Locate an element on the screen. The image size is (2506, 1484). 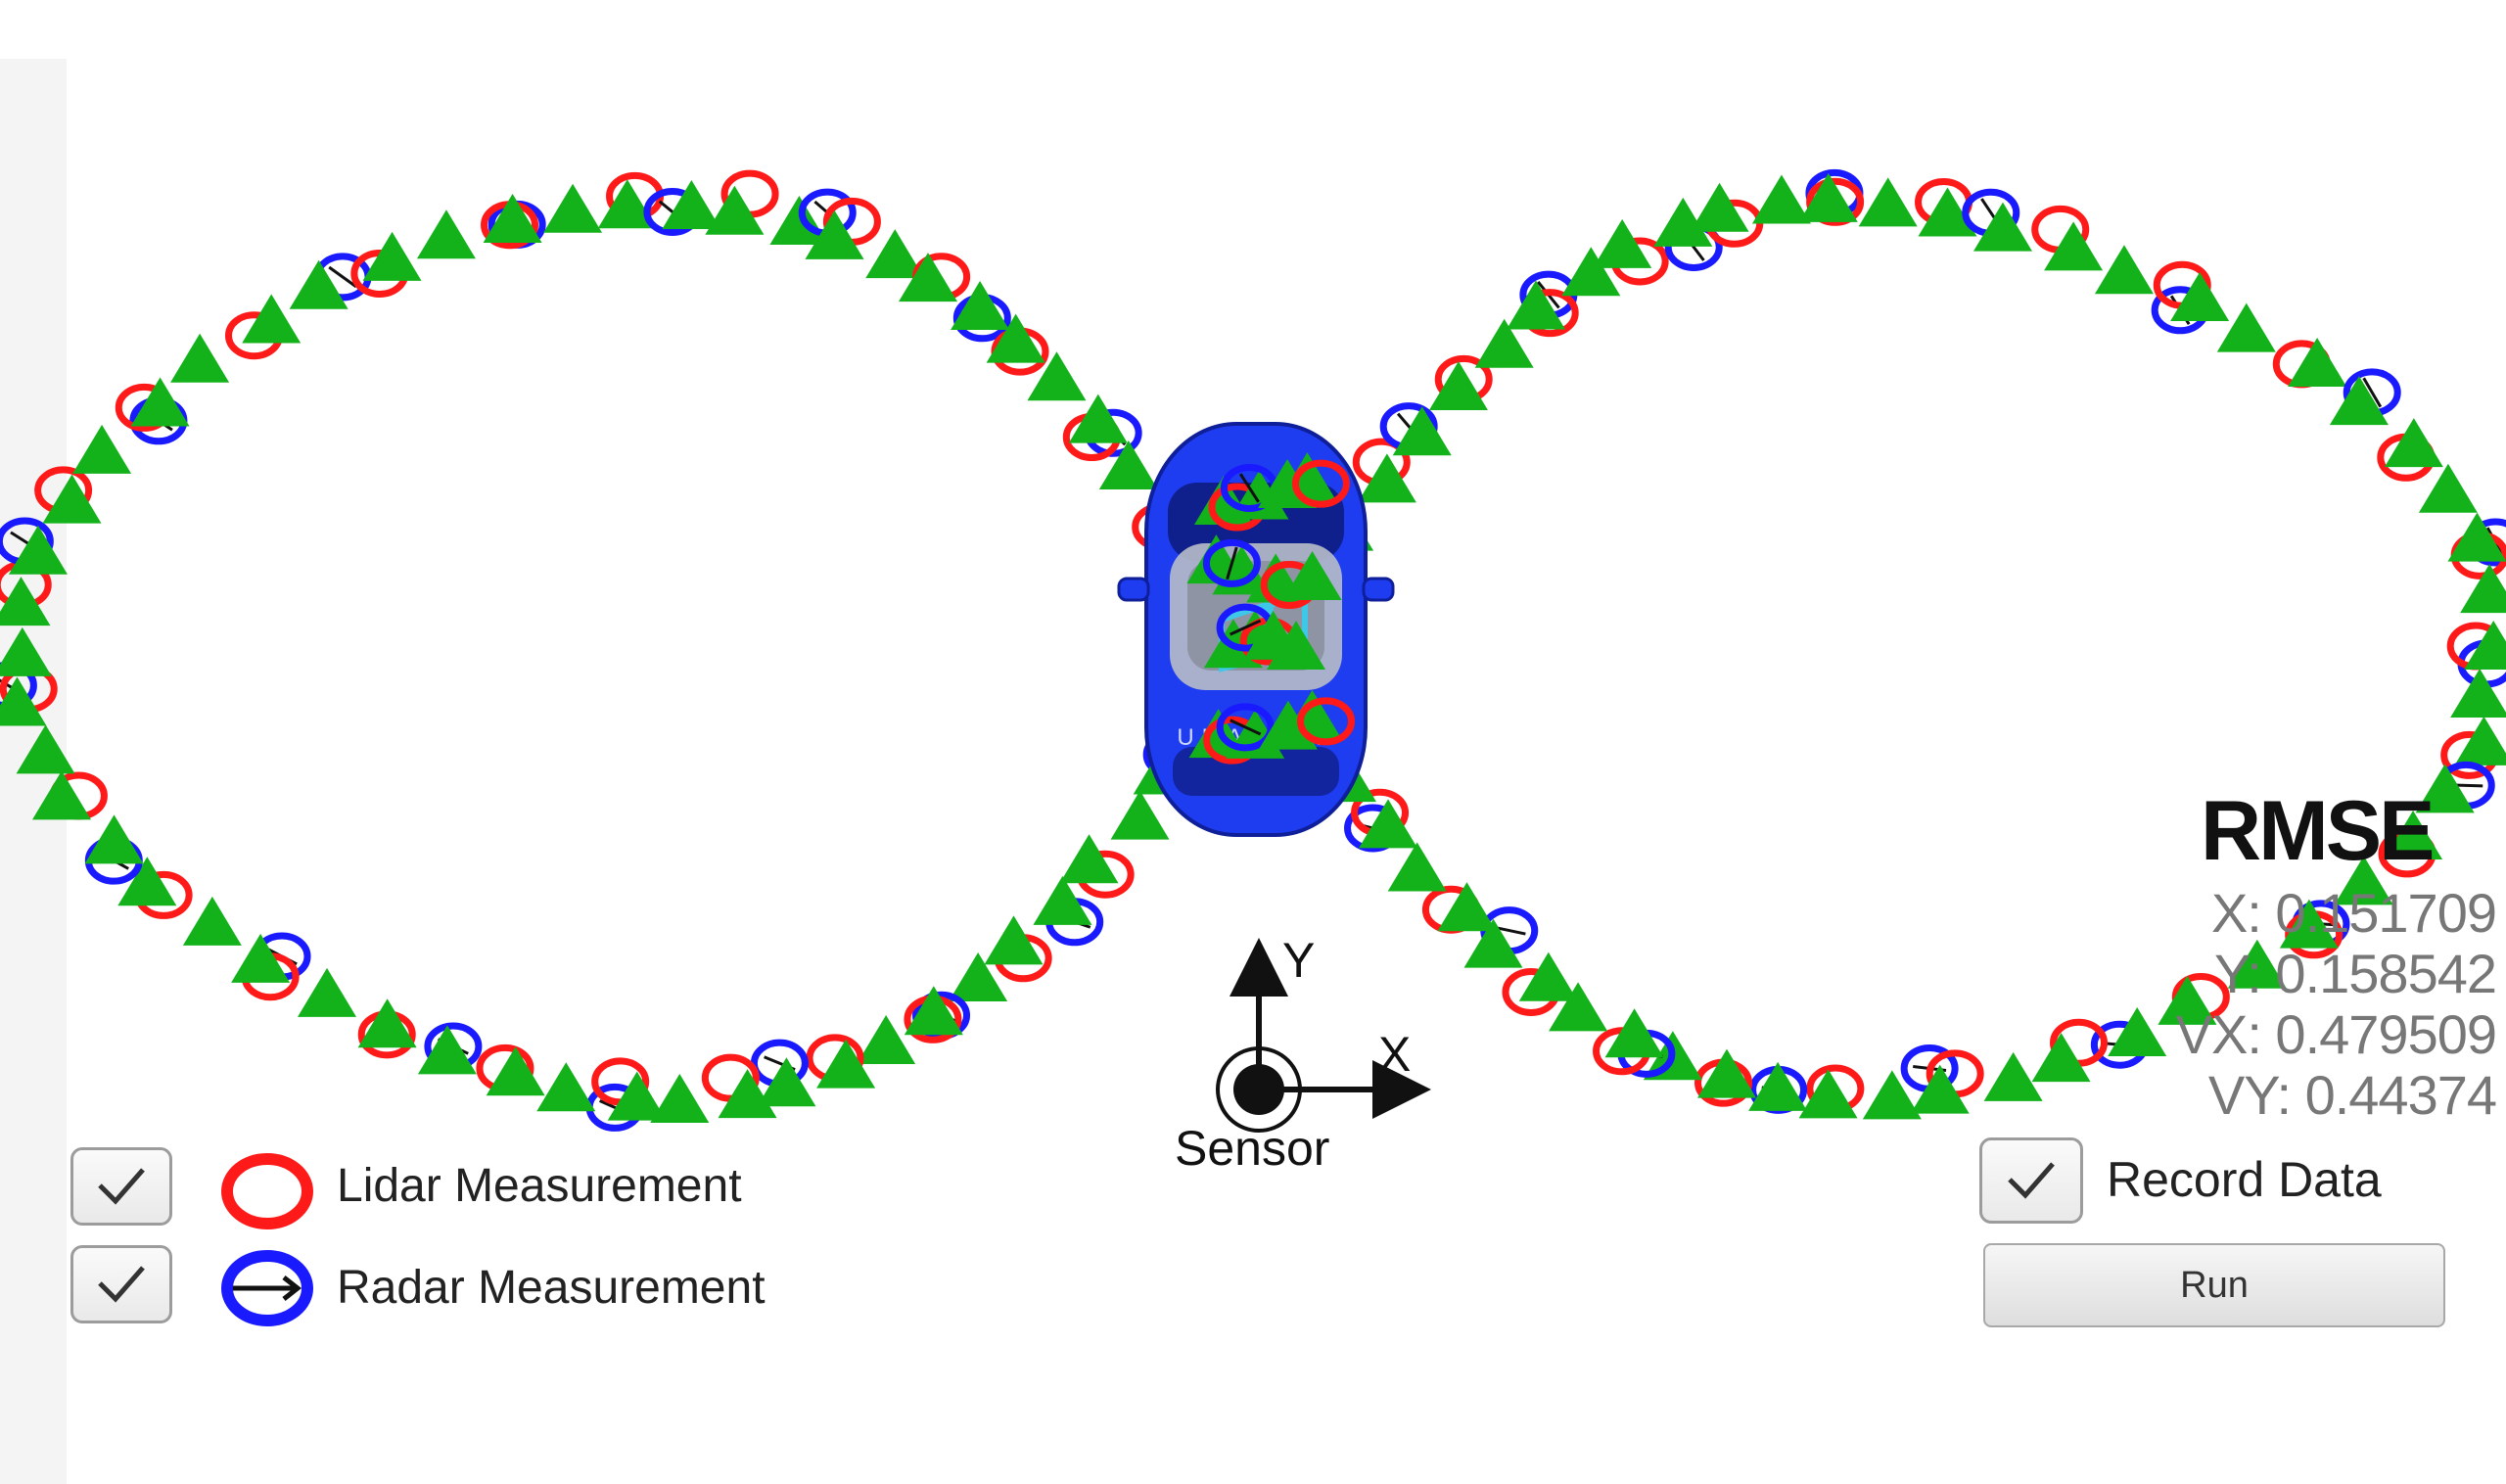
radar-circle-icon is located at coordinates (267, 1288).